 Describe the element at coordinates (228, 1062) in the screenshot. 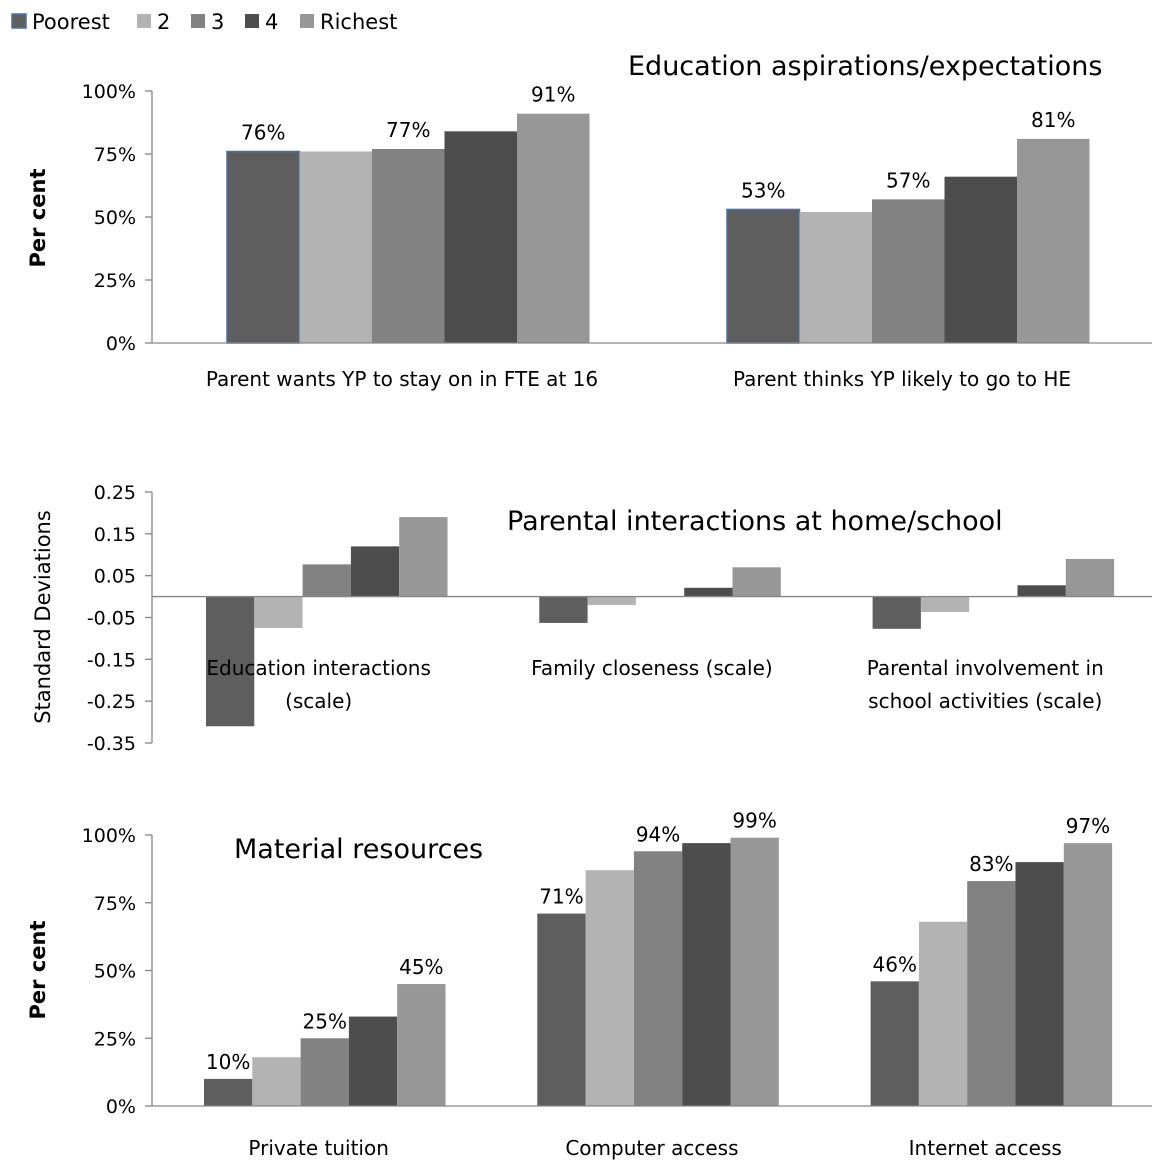

I see `data-label: 10%` at that location.